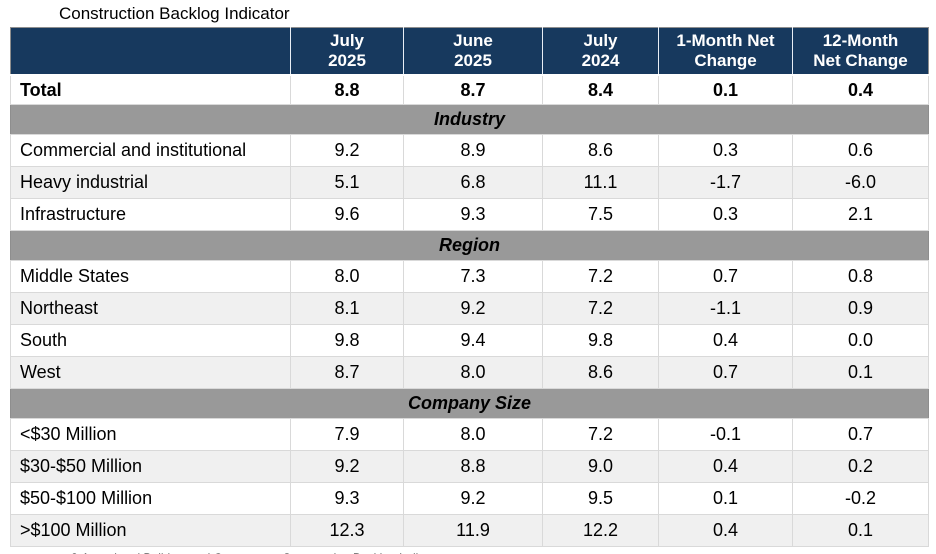  I want to click on table-row: >$100 Million 12.3 11.9 12.2 0.4 0.1, so click(469, 530).